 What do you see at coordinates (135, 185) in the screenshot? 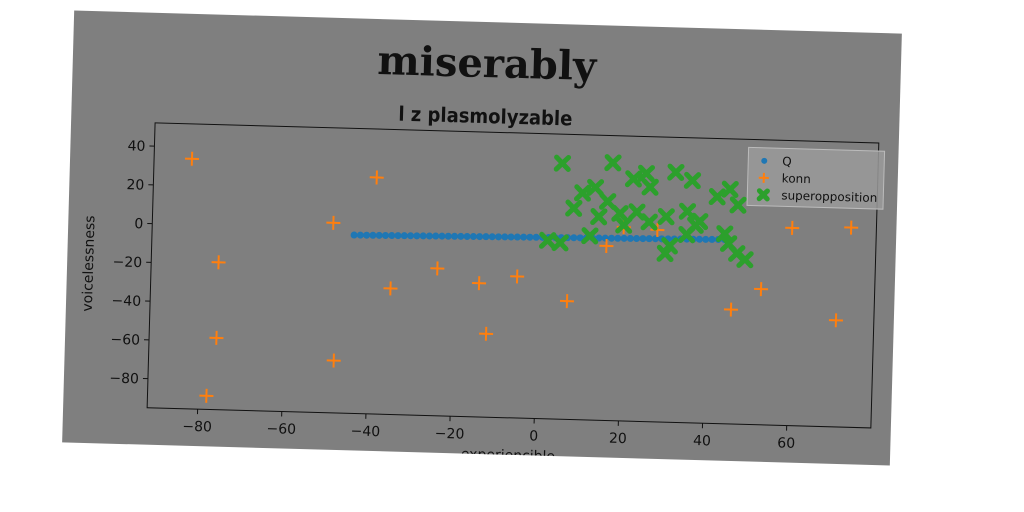
I see `y-tick-label: 20` at bounding box center [135, 185].